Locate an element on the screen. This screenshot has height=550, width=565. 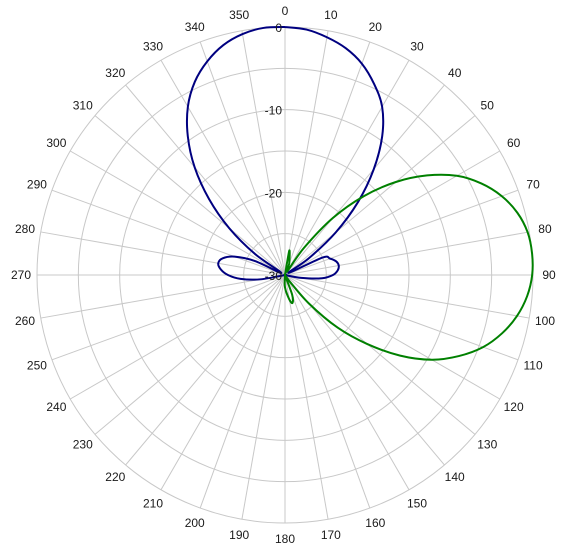
angle-tick-label: 350 is located at coordinates (239, 15).